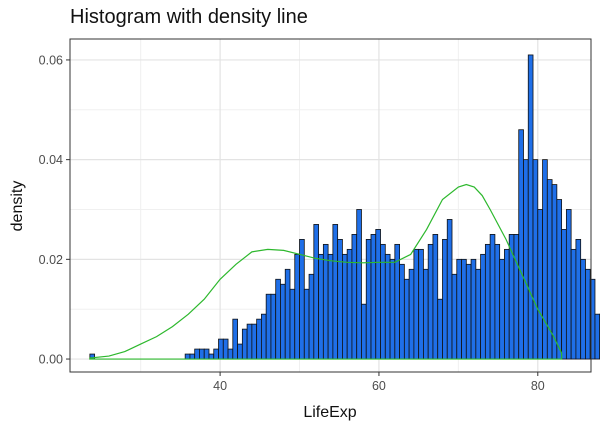  What do you see at coordinates (51, 360) in the screenshot?
I see `y-tick-label: 0.00` at bounding box center [51, 360].